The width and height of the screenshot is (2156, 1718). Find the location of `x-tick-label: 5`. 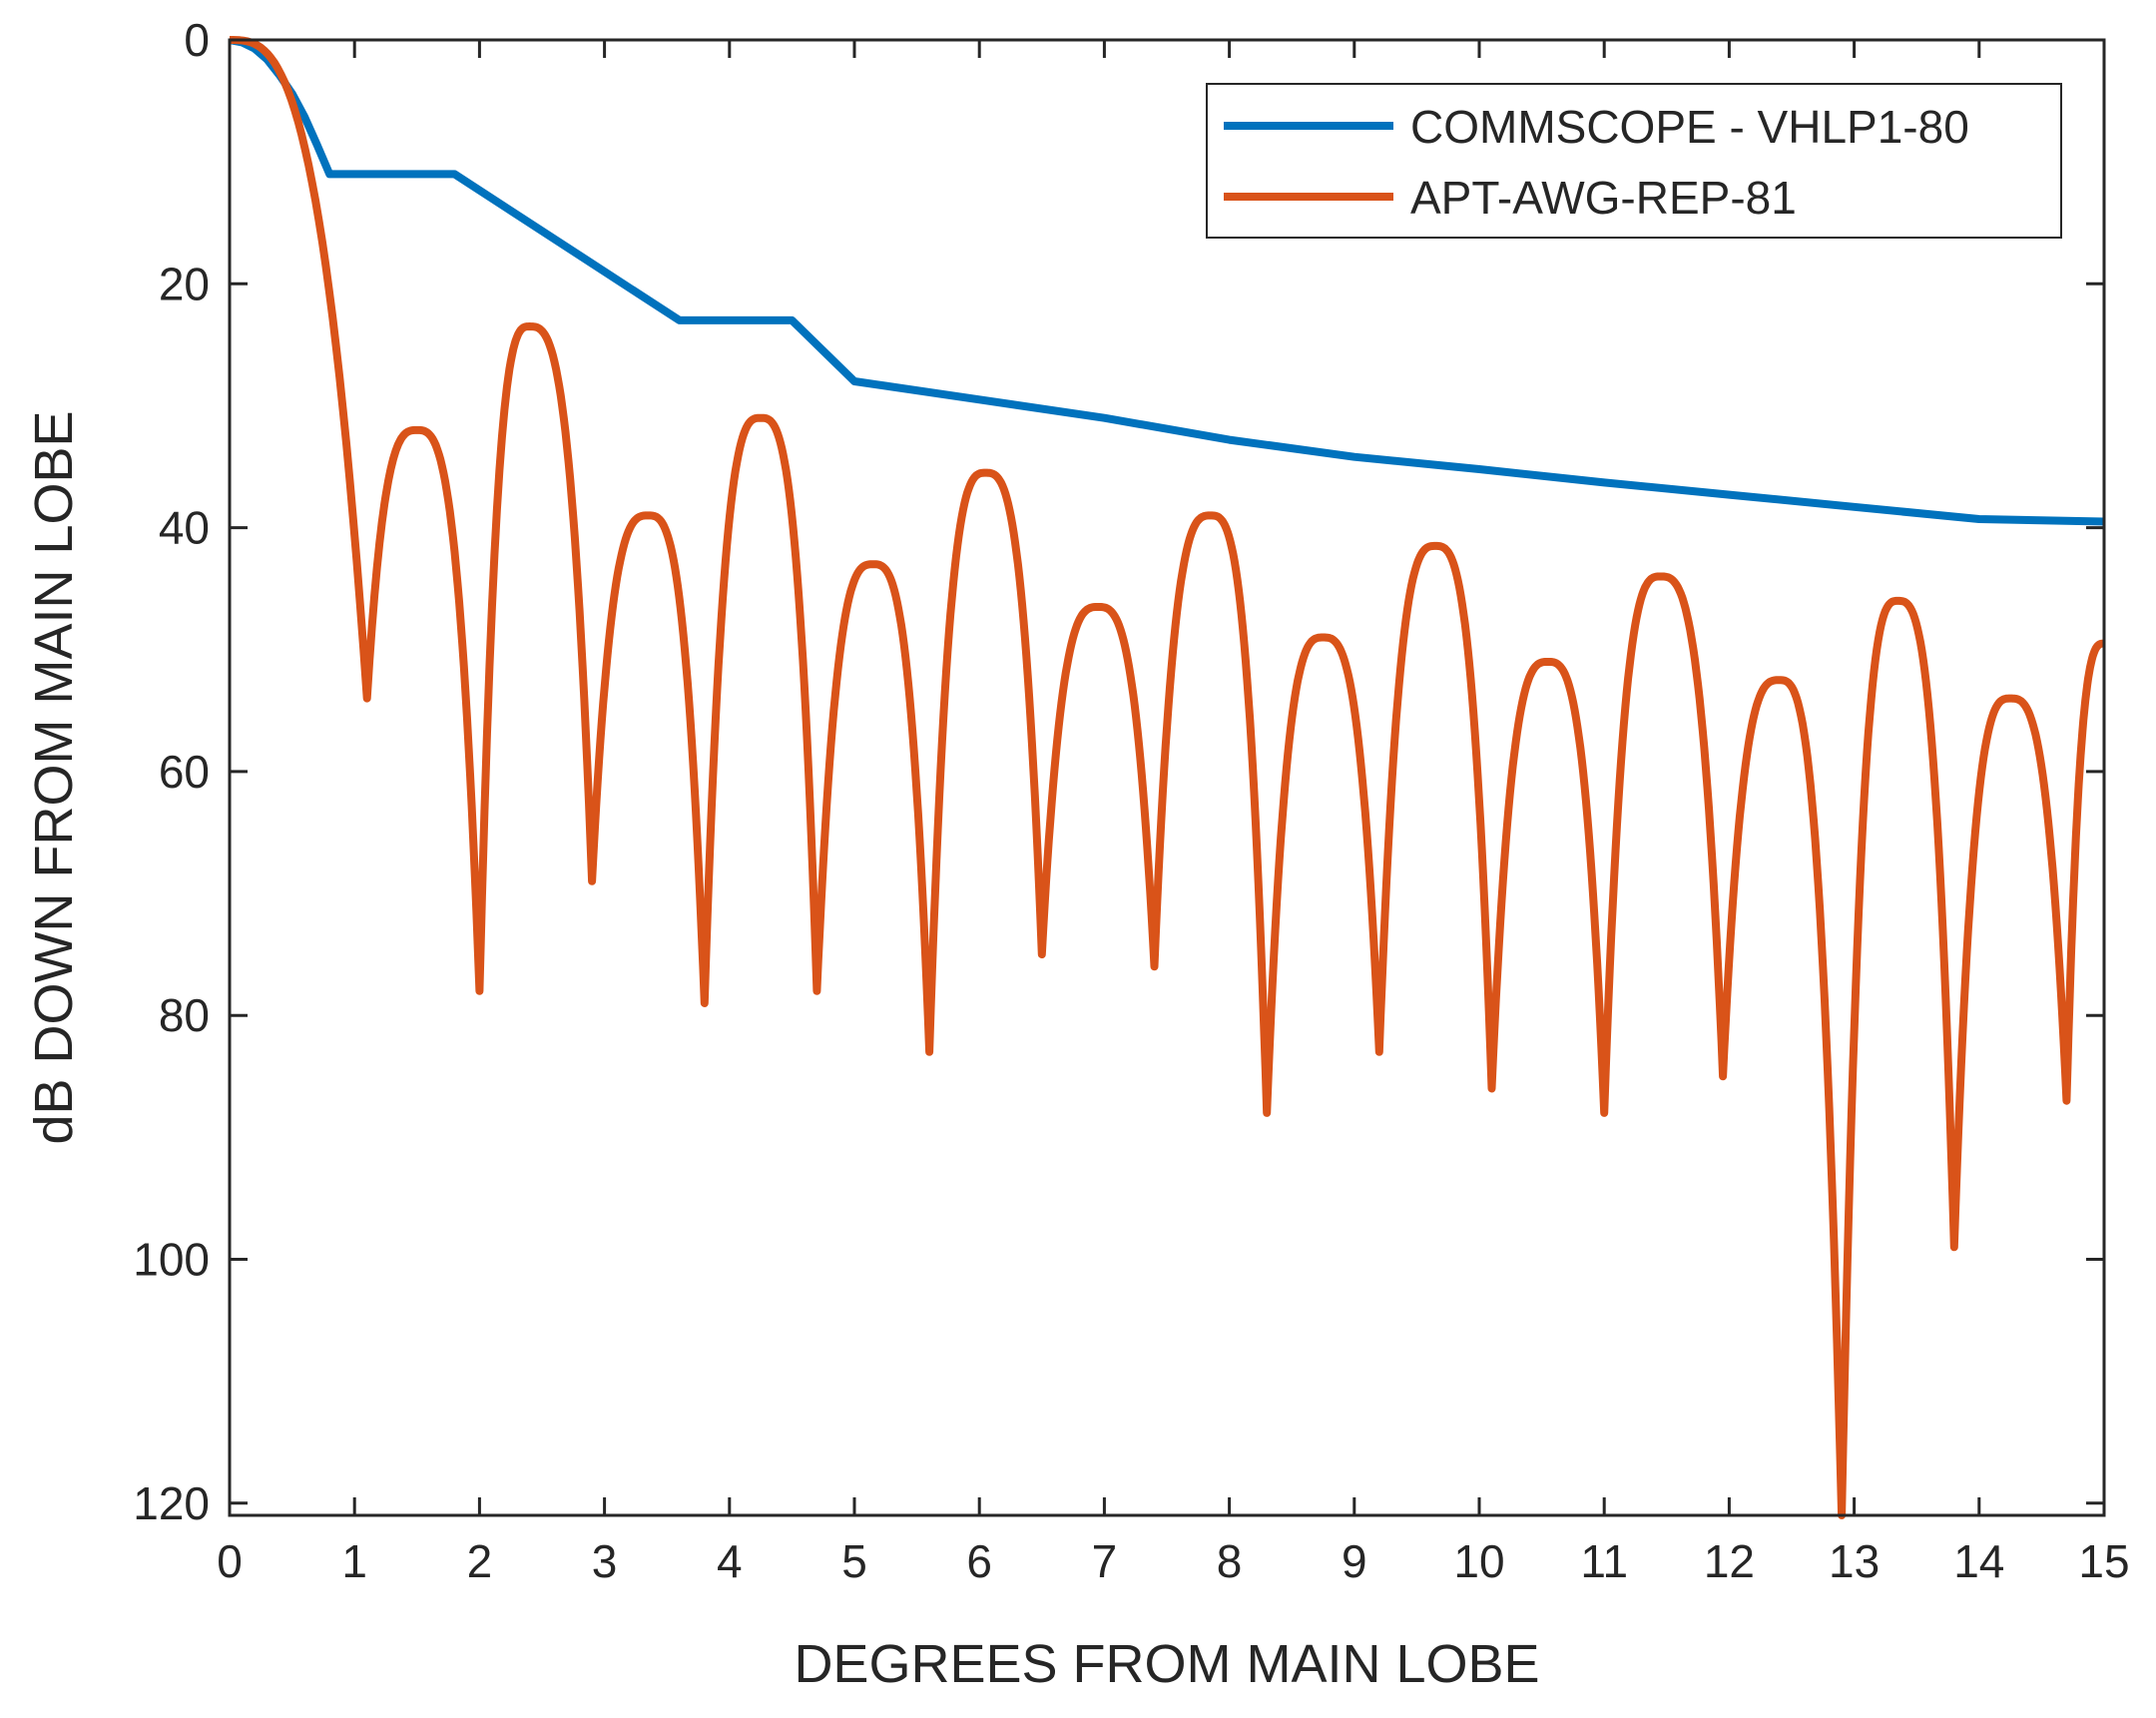

x-tick-label: 5 is located at coordinates (854, 1561).